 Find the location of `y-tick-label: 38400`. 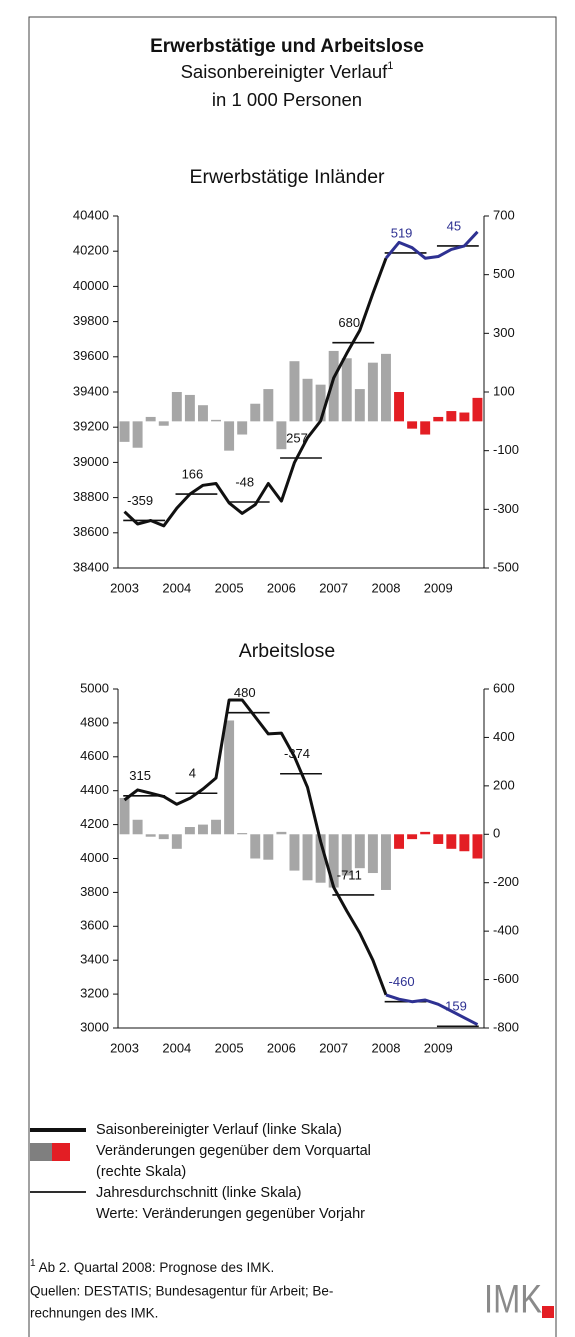

y-tick-label: 38400 is located at coordinates (91, 566).